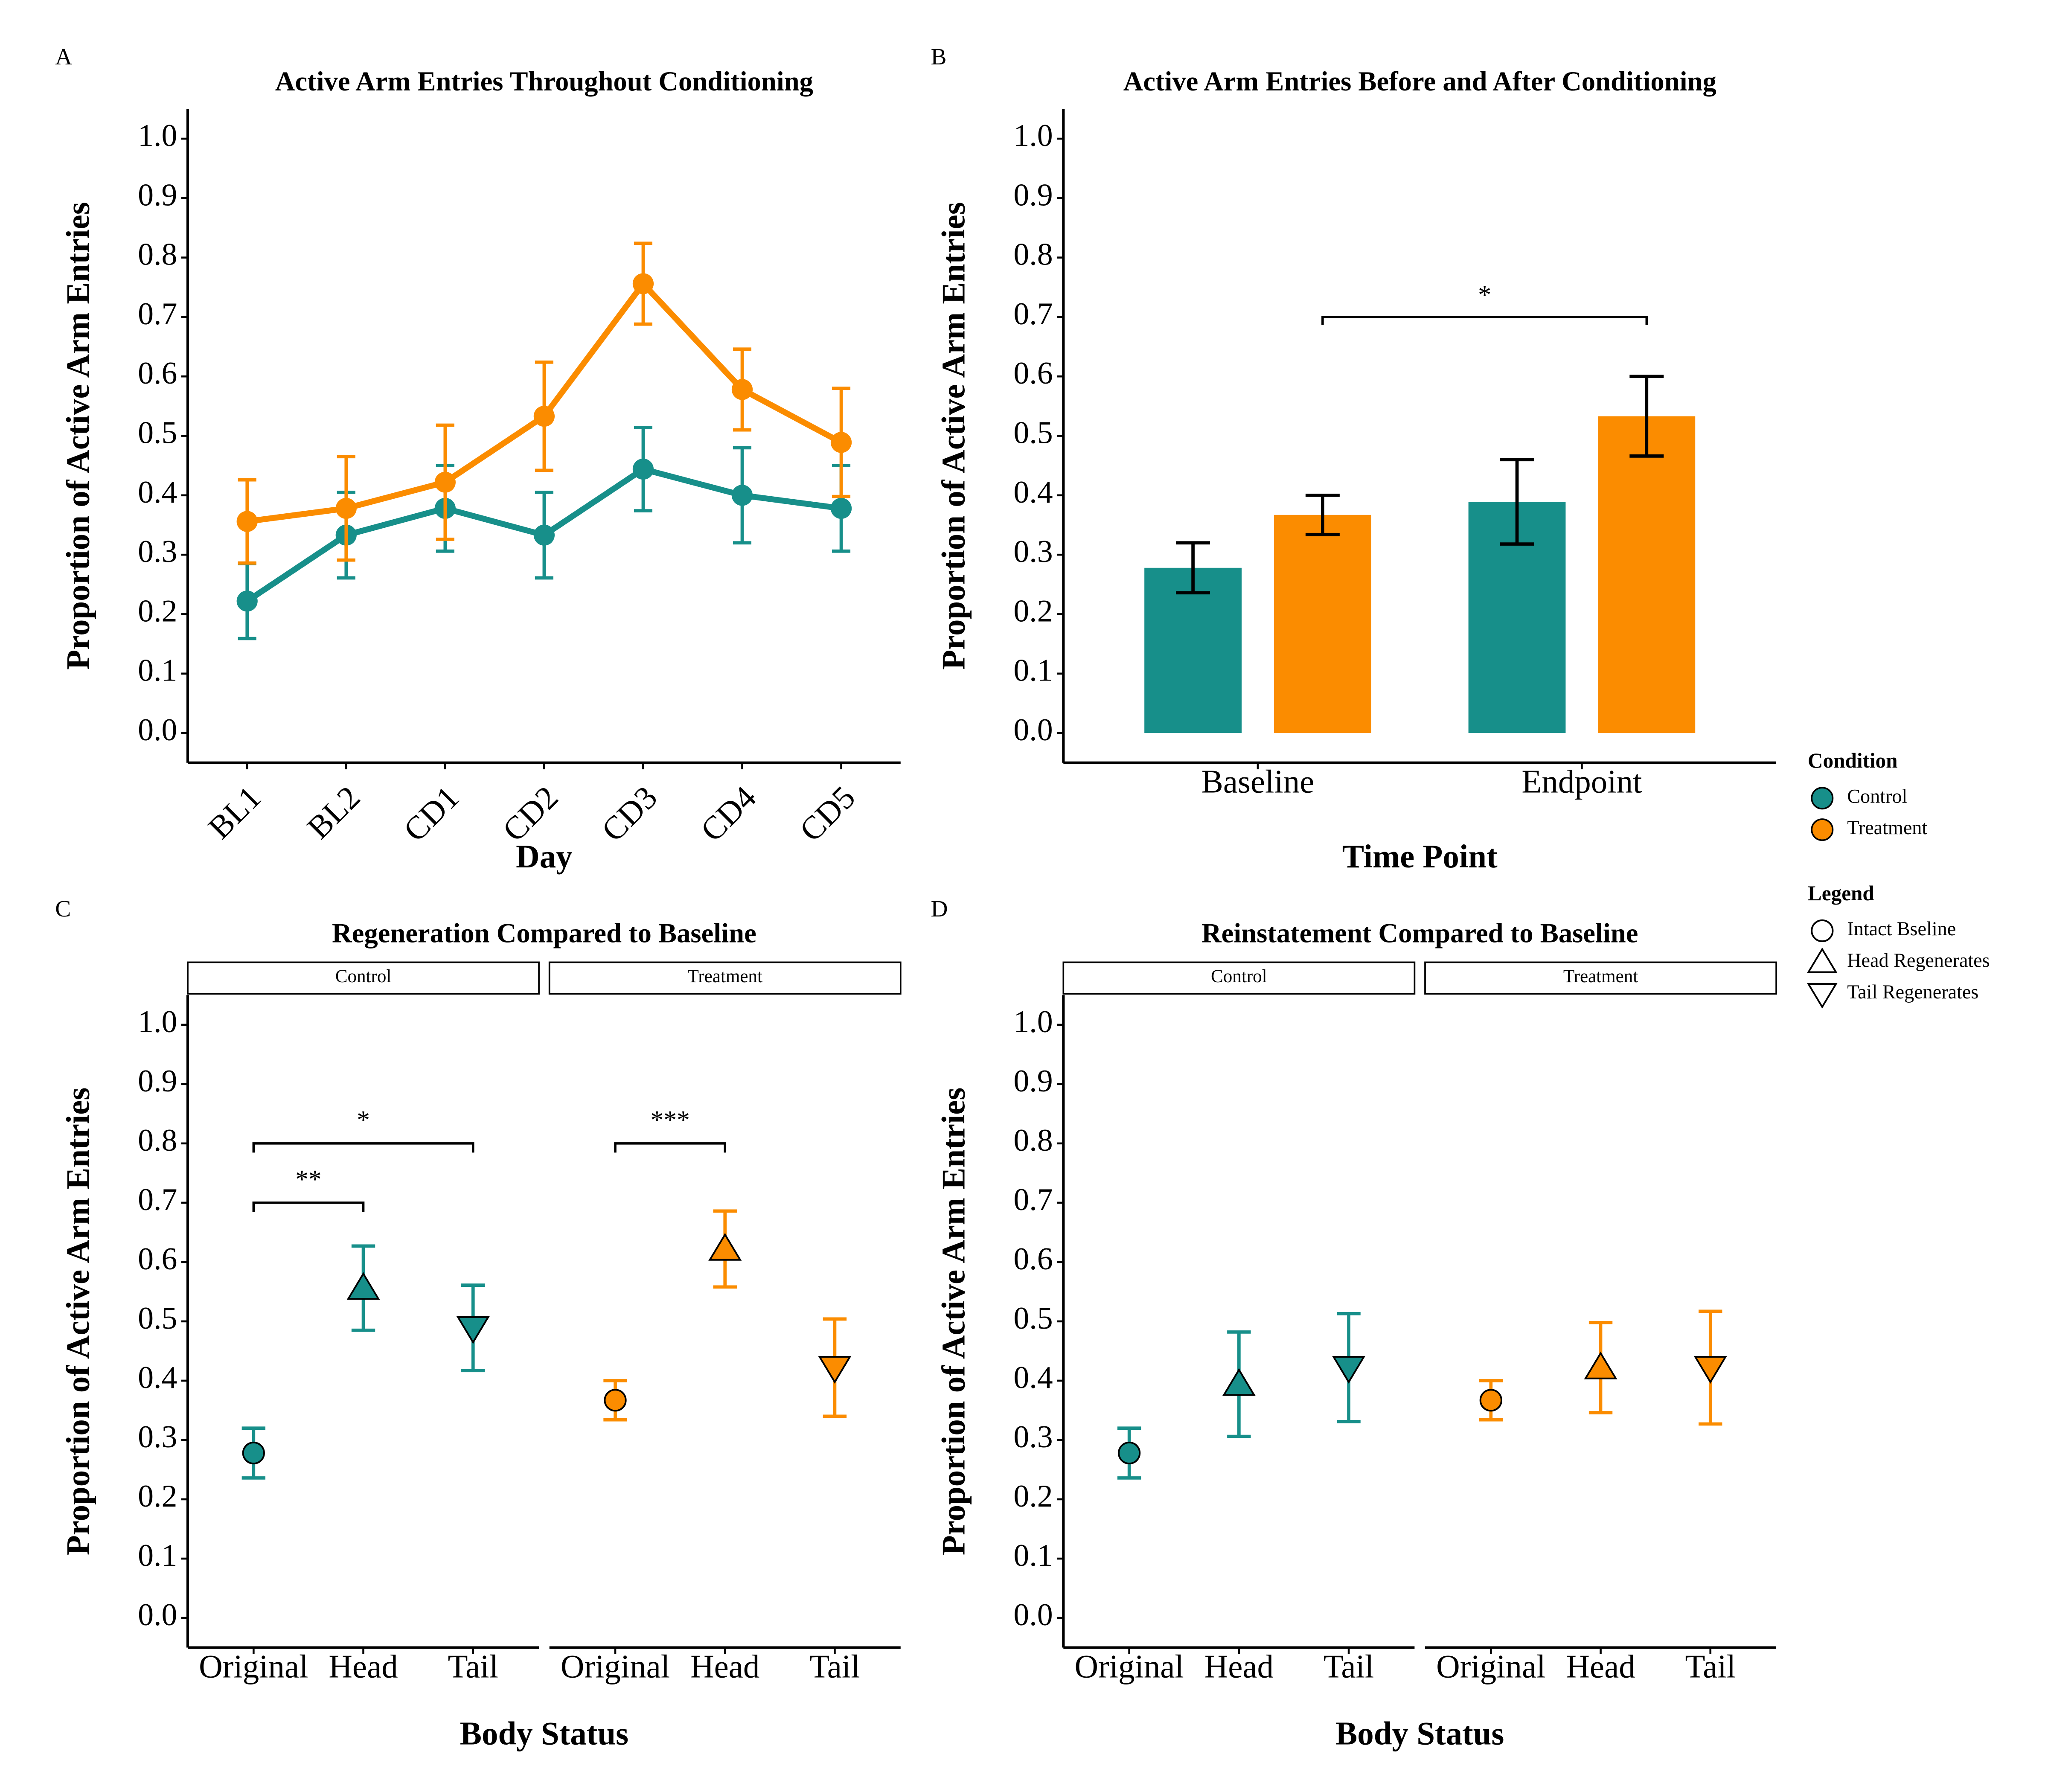 The image size is (2048, 1792). What do you see at coordinates (1419, 1733) in the screenshot?
I see `x-axis-title: Body Status` at bounding box center [1419, 1733].